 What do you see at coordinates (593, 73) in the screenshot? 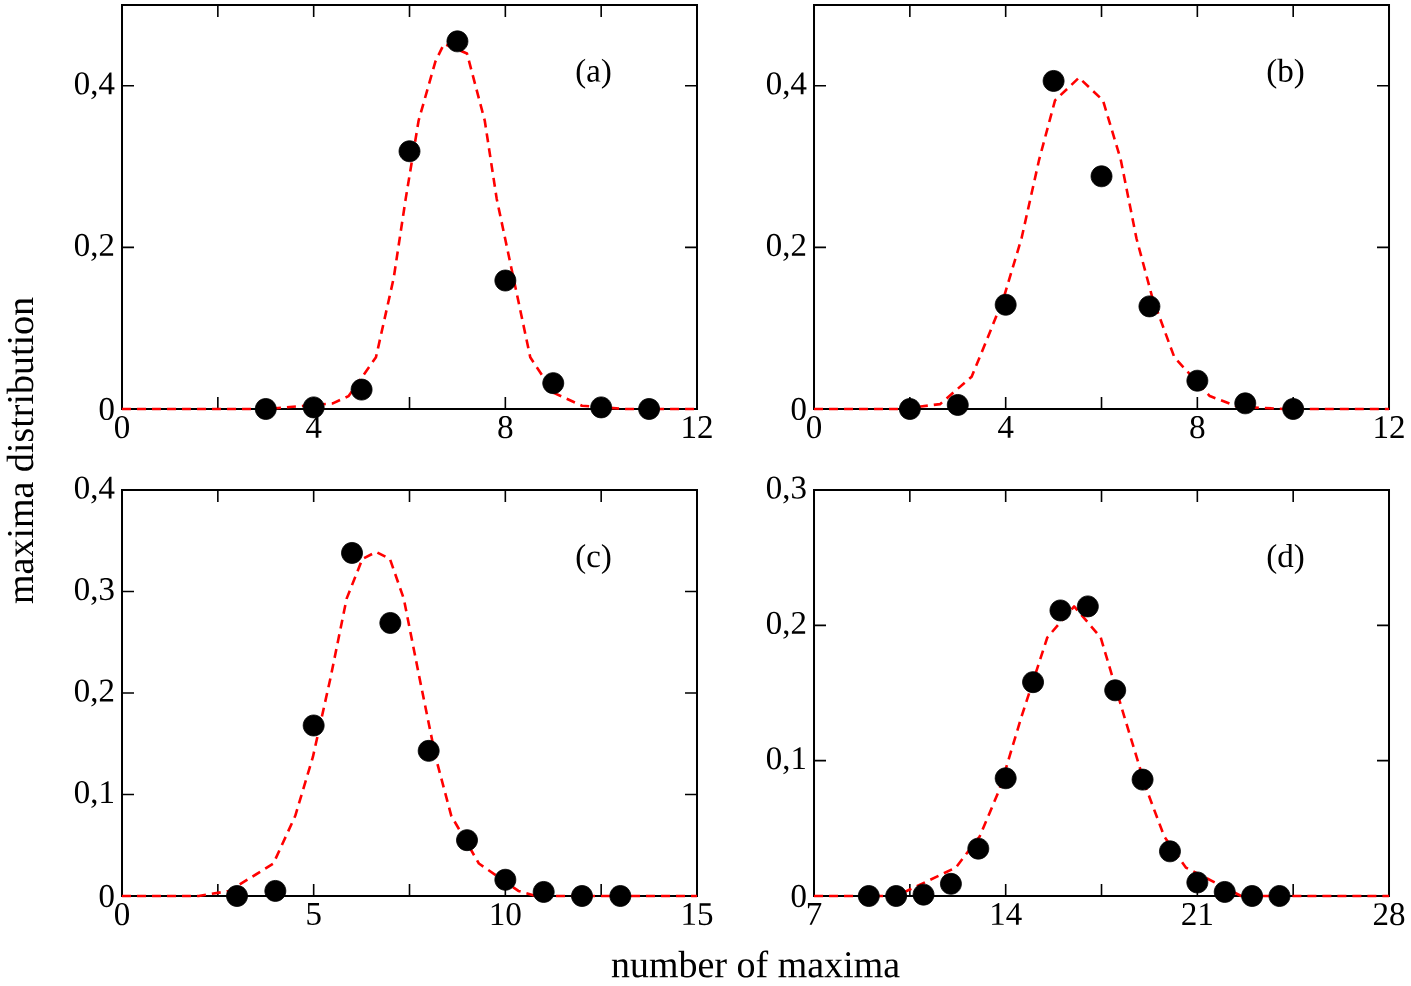
I see `annotation: (a)` at bounding box center [593, 73].